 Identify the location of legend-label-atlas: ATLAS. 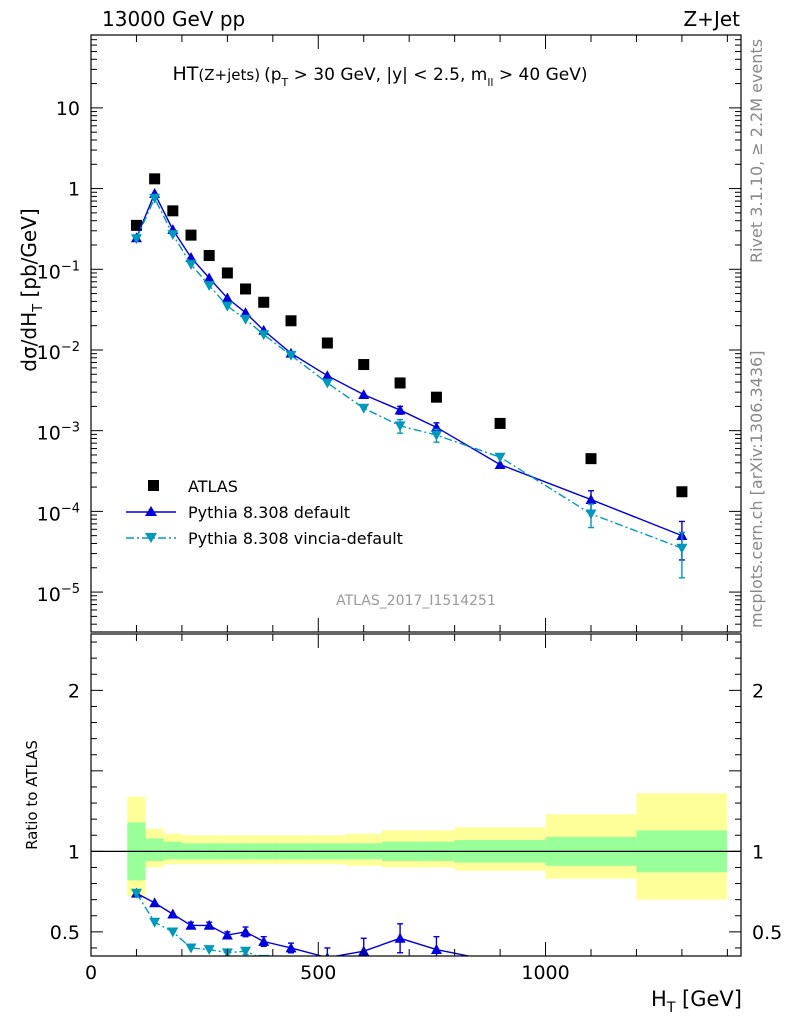
(213, 486).